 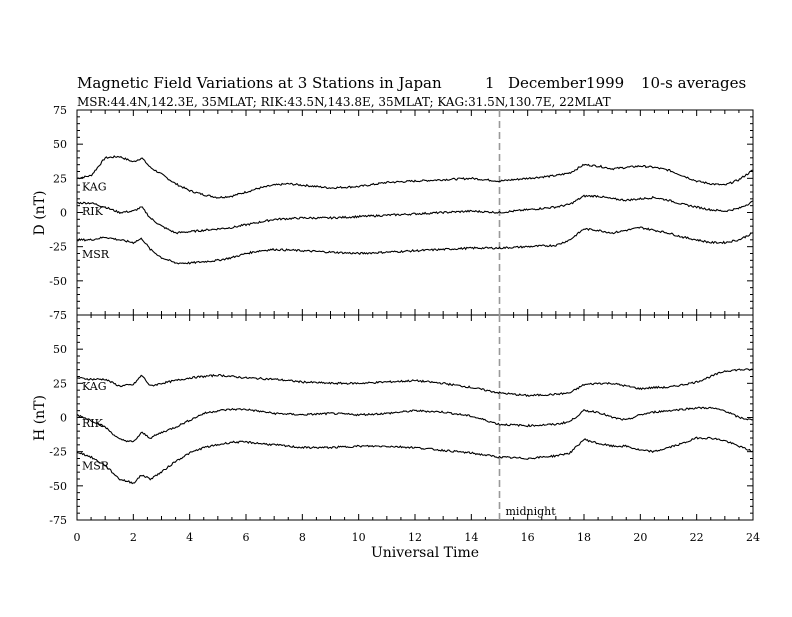 I want to click on h-series-label-kag: KAG, so click(x=94, y=386).